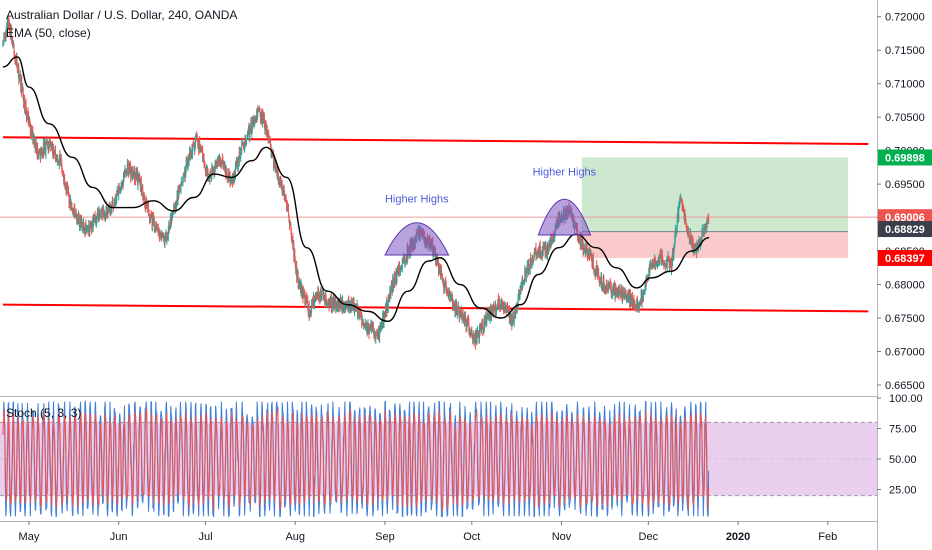 The image size is (932, 550). Describe the element at coordinates (417, 239) in the screenshot. I see `higher-highs-arc` at that location.